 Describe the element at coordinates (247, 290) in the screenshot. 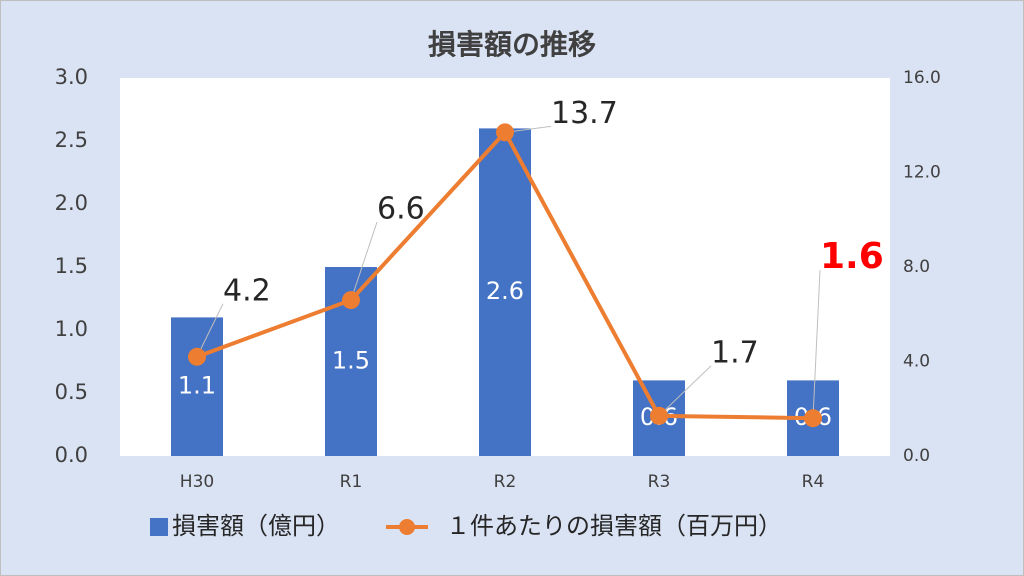

I see `line-value-label: 4.2` at that location.